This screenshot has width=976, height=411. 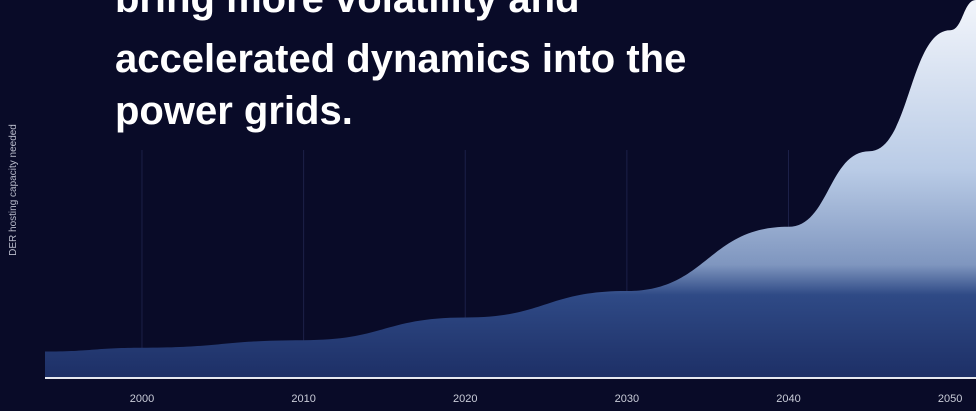 What do you see at coordinates (950, 399) in the screenshot?
I see `x-tick-label: 2050` at bounding box center [950, 399].